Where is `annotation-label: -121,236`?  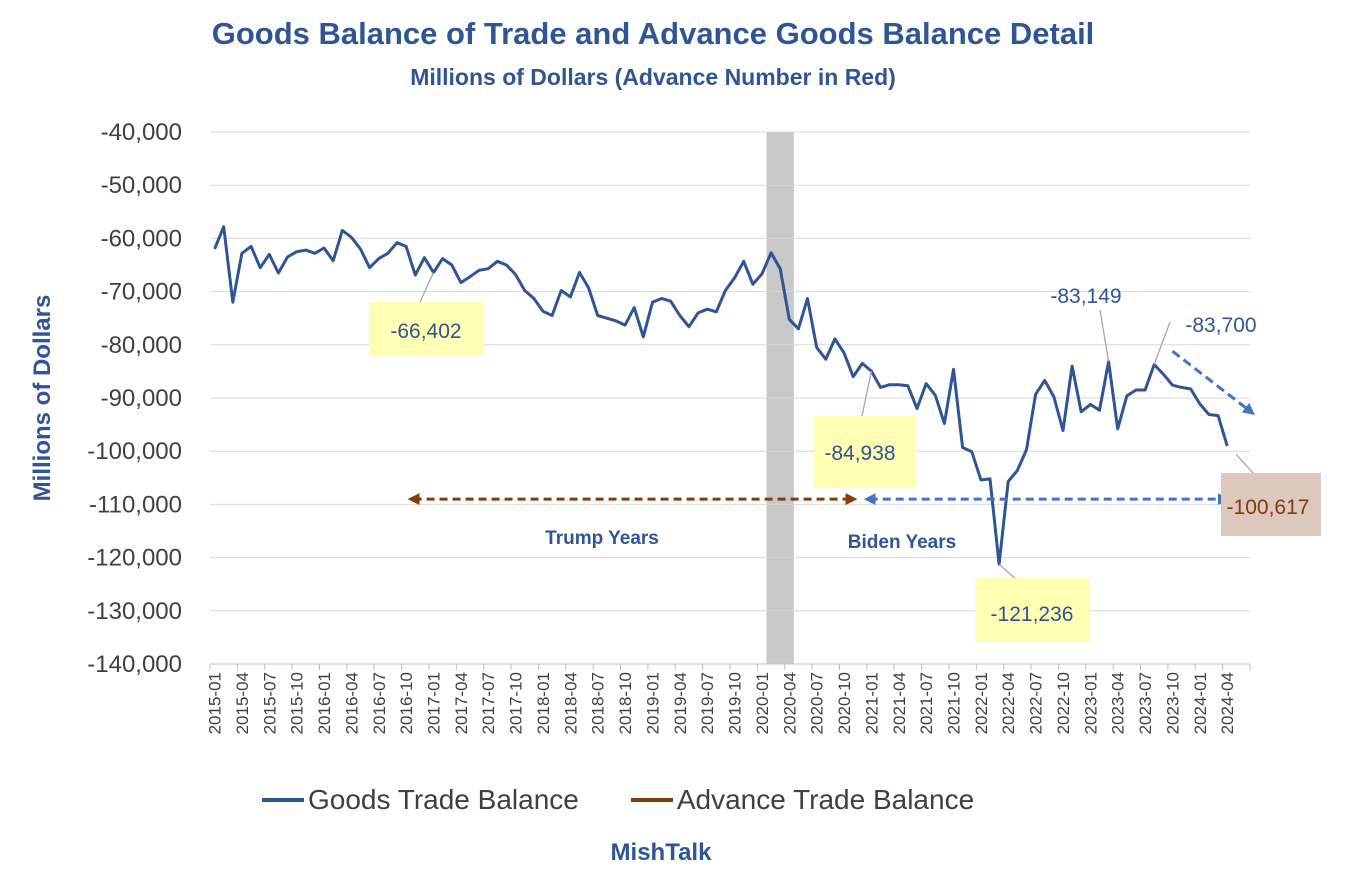 annotation-label: -121,236 is located at coordinates (1032, 614).